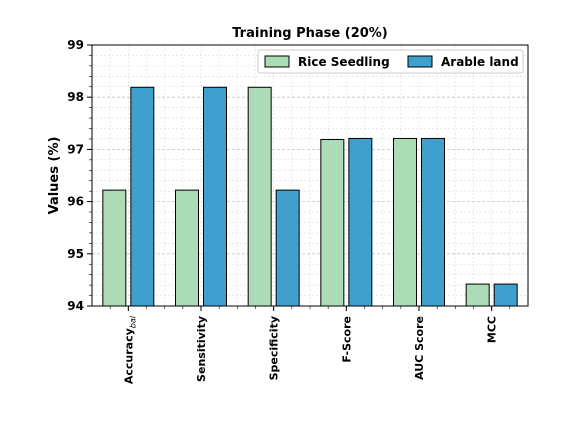 This screenshot has height=421, width=579. What do you see at coordinates (75, 45) in the screenshot?
I see `y-tick-label: 99` at bounding box center [75, 45].